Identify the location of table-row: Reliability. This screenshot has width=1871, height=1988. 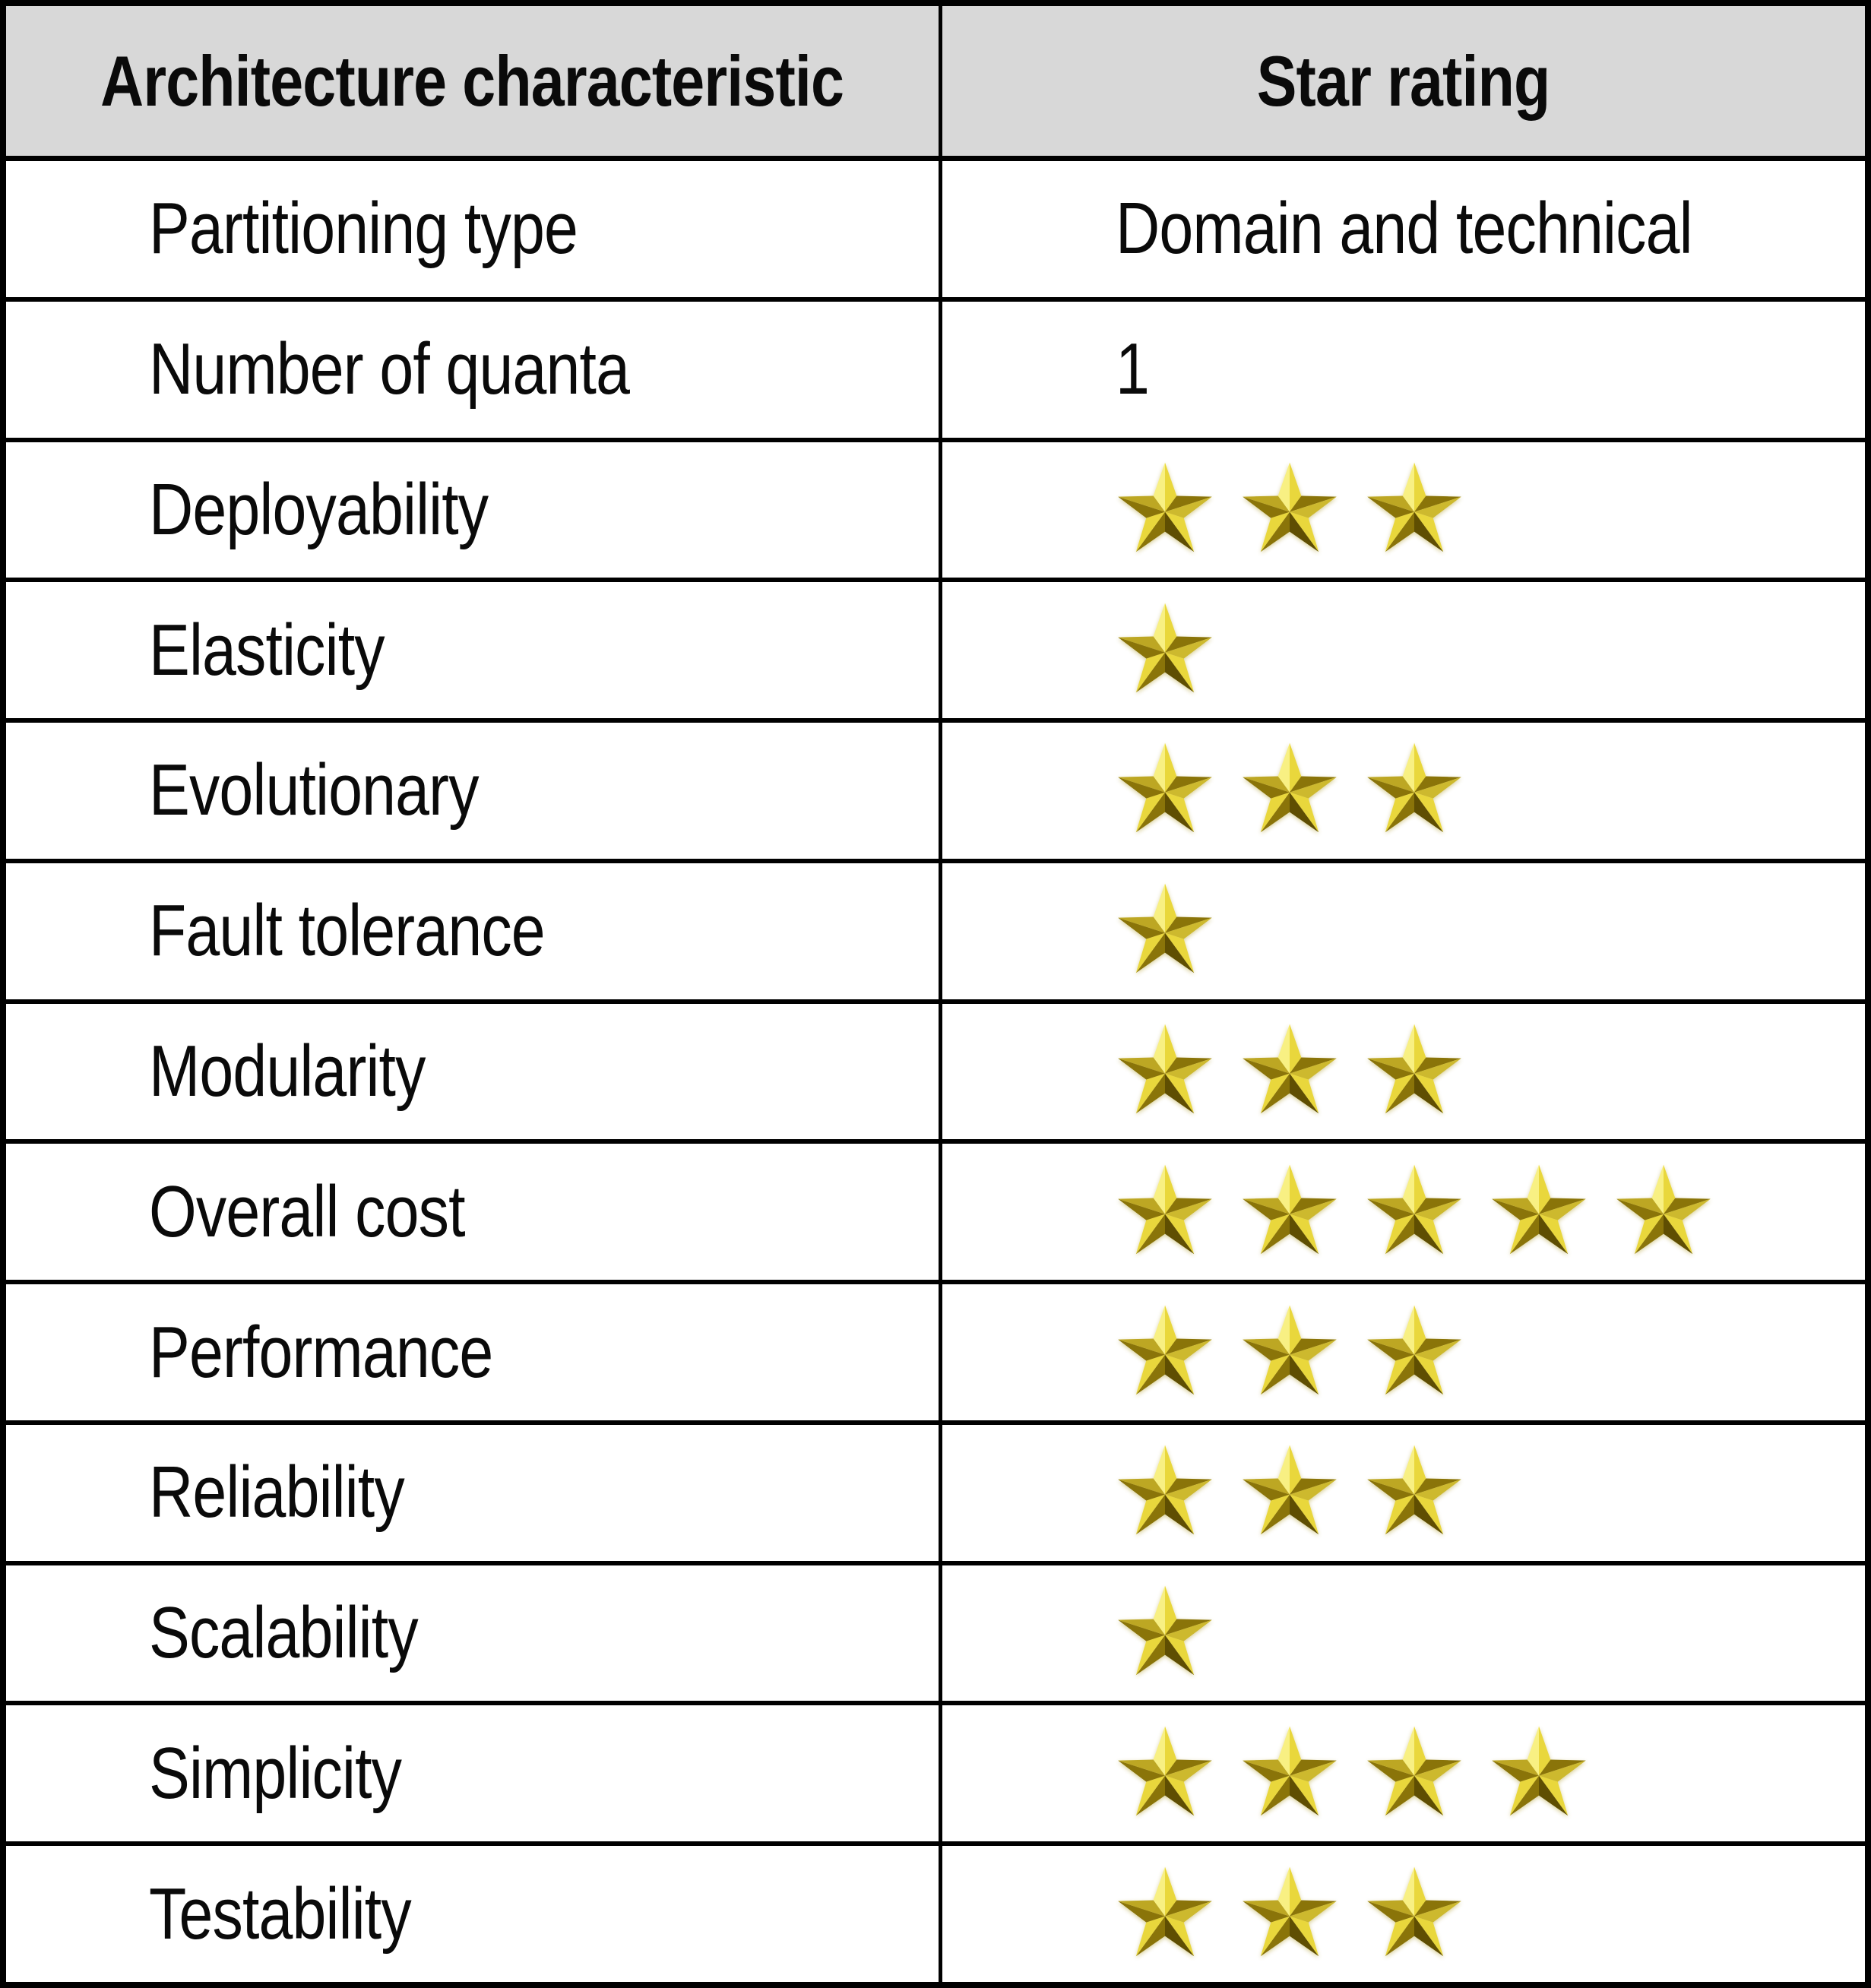
(935, 1494).